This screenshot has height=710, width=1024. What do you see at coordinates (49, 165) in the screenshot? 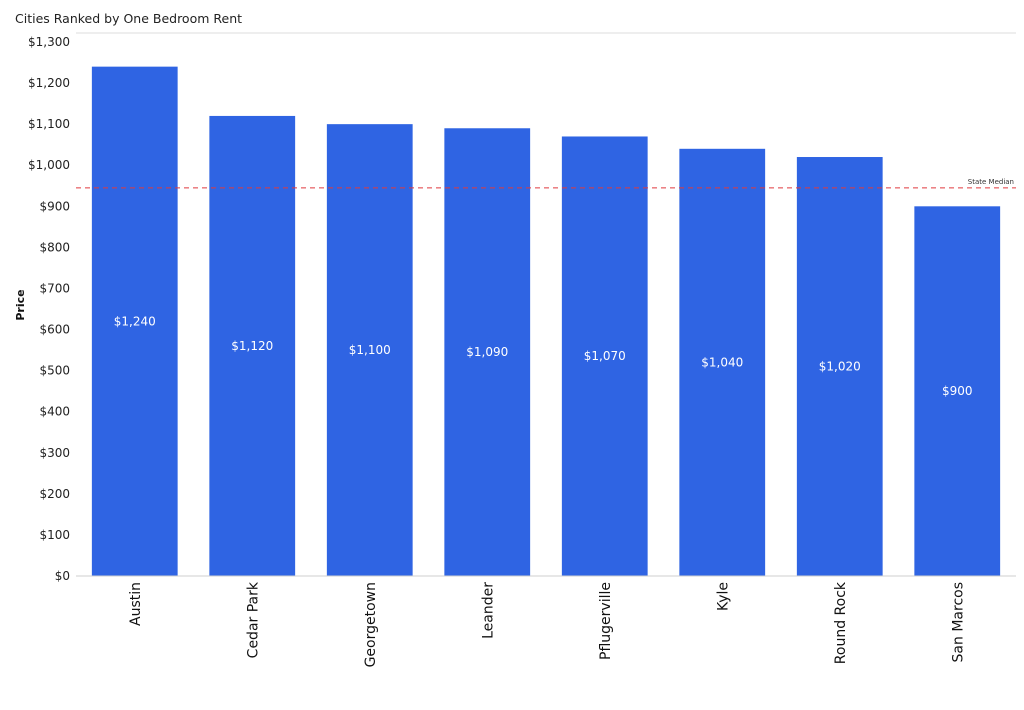
I see `y-tick-label: $1,000` at bounding box center [49, 165].